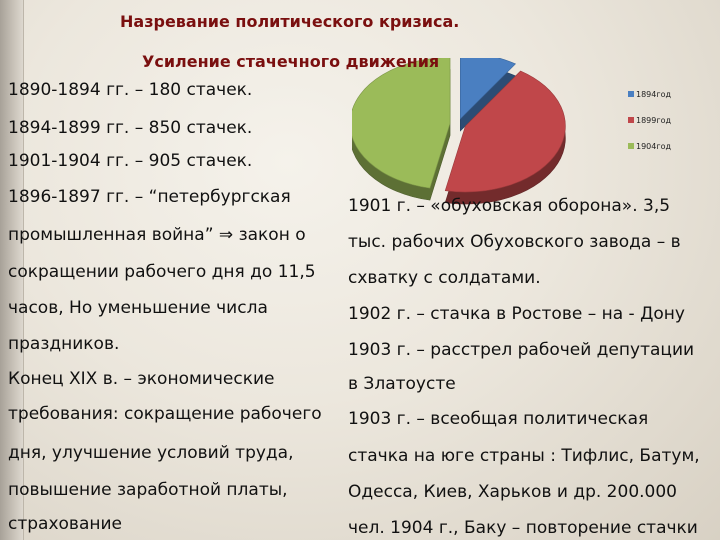 The image size is (720, 540). I want to click on legend-swatch-1904год, so click(631, 146).